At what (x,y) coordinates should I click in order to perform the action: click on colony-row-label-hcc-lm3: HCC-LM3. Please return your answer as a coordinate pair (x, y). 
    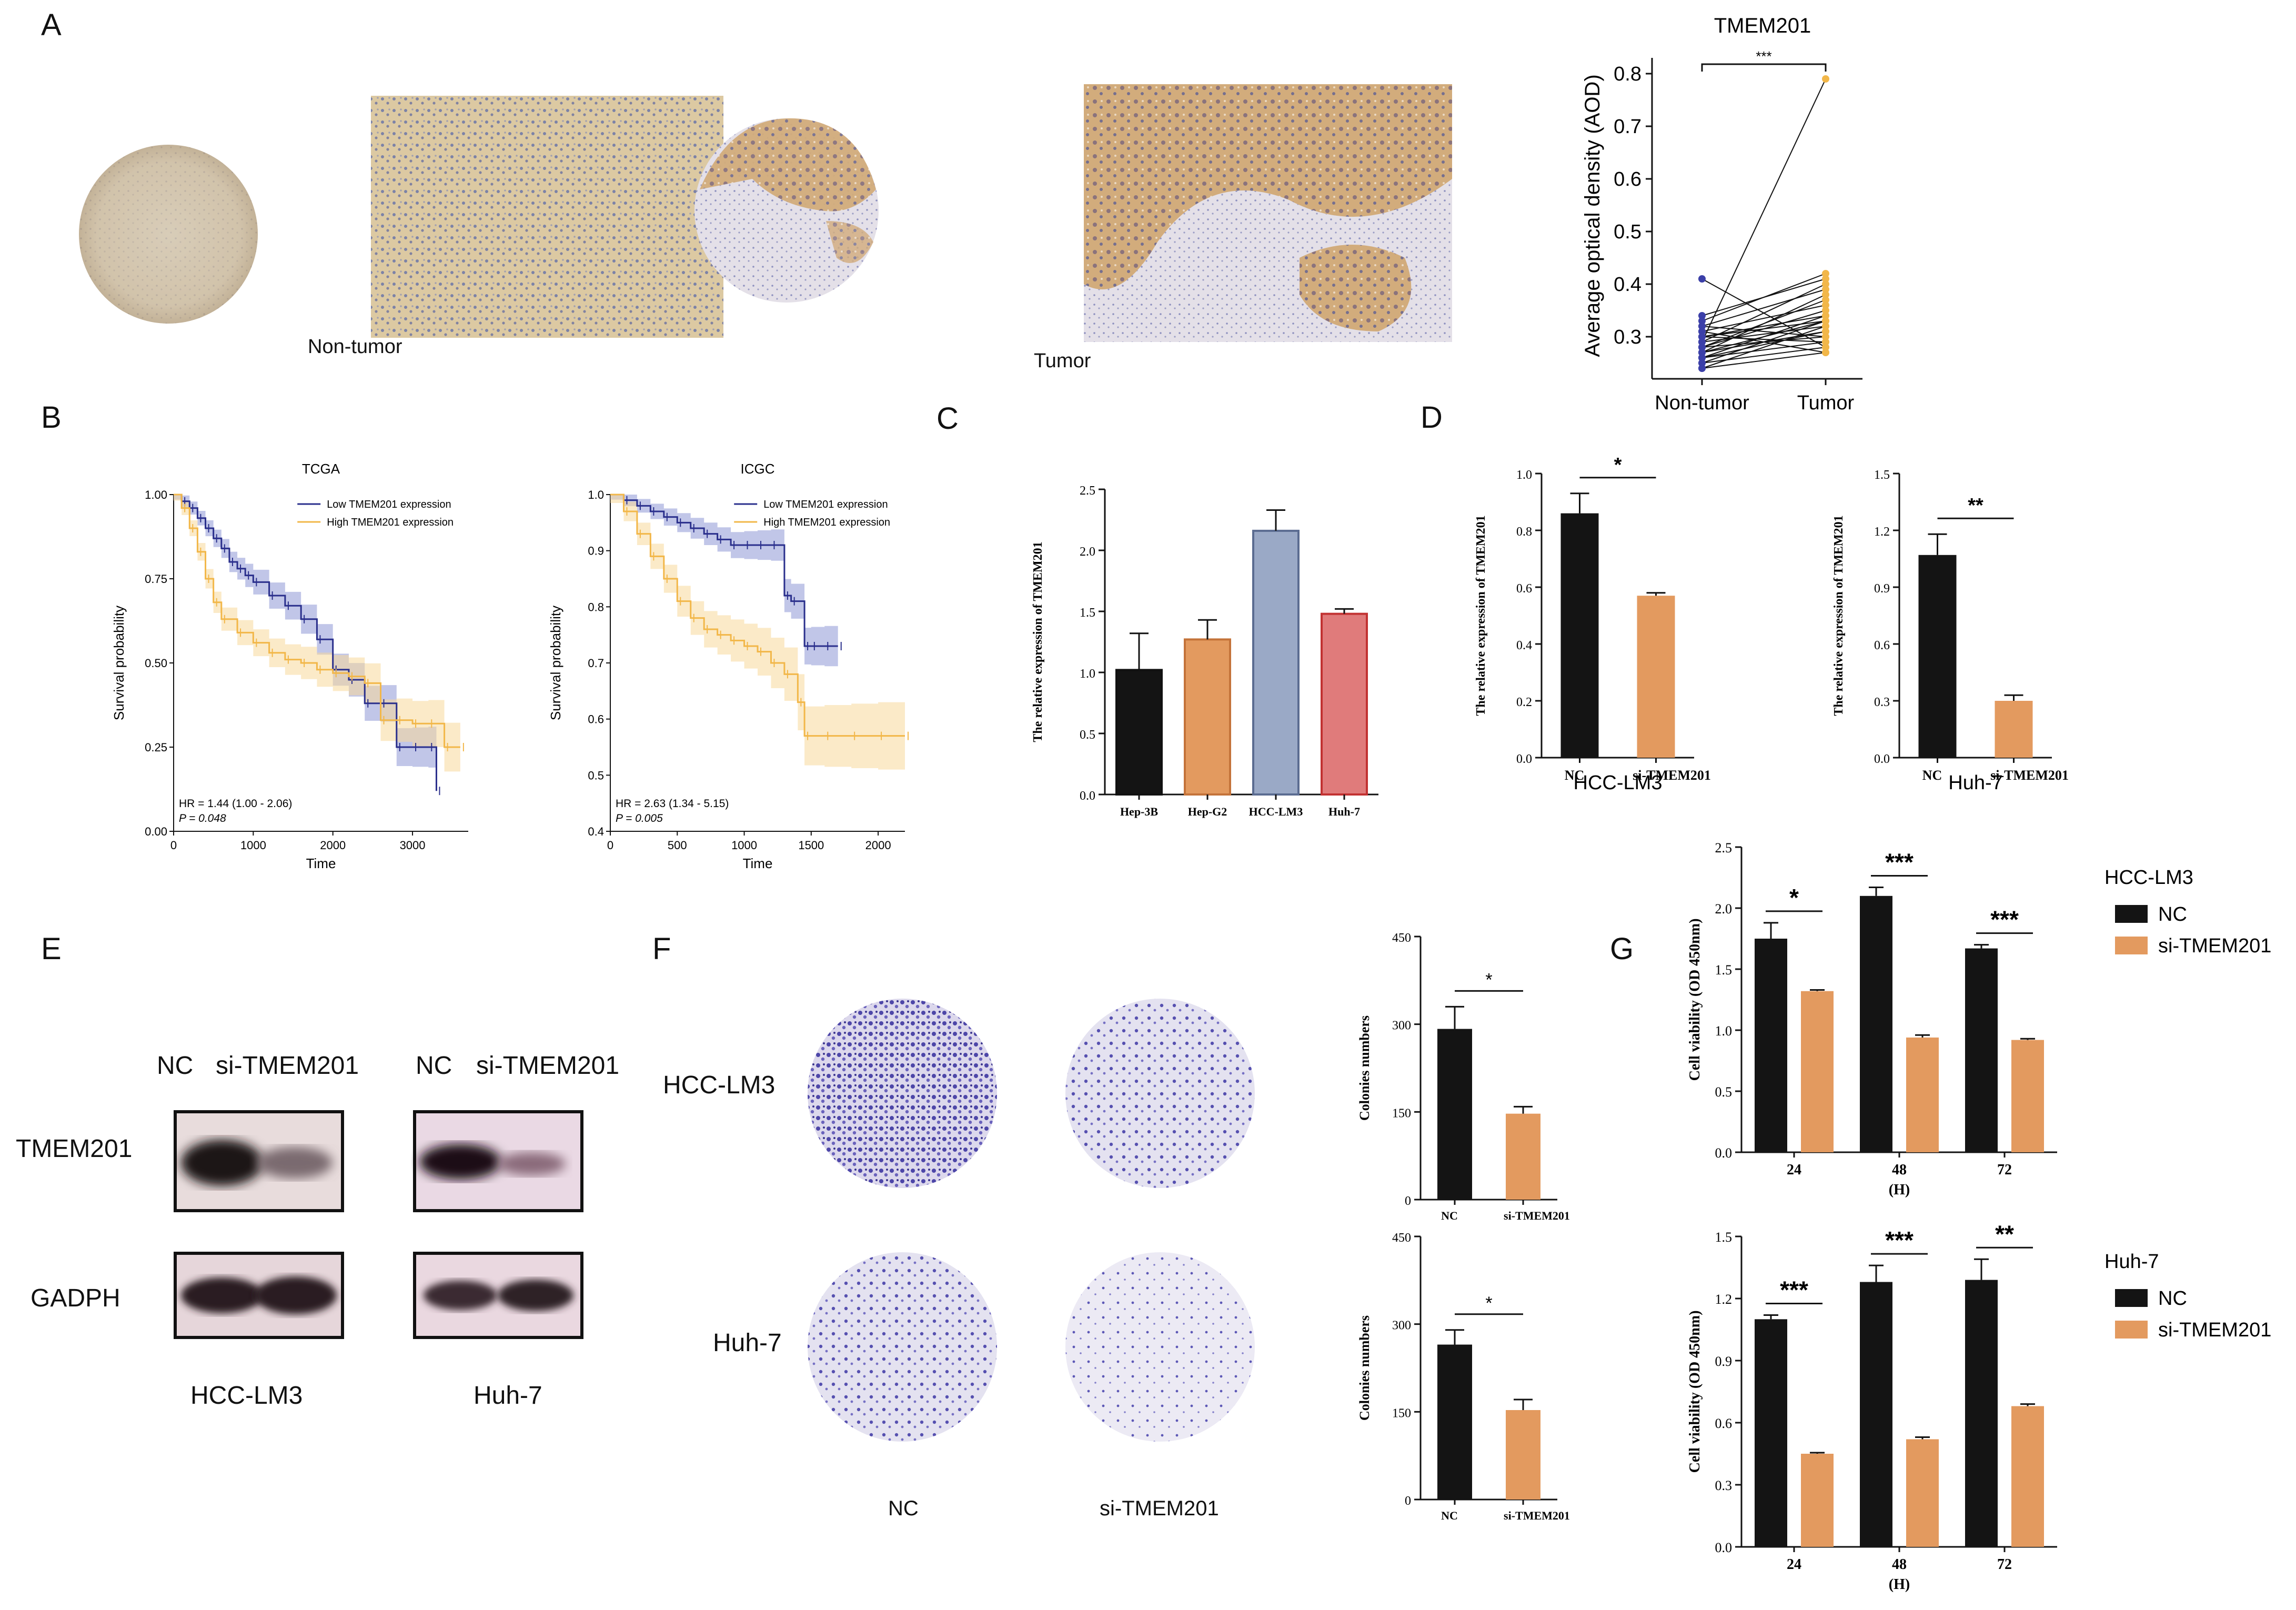
    Looking at the image, I should click on (719, 1085).